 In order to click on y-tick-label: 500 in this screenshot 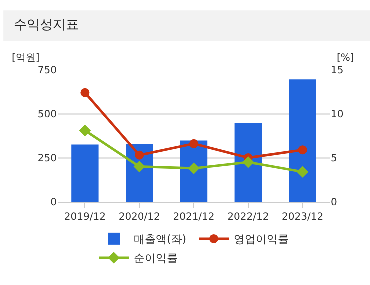, I will do `click(47, 115)`.